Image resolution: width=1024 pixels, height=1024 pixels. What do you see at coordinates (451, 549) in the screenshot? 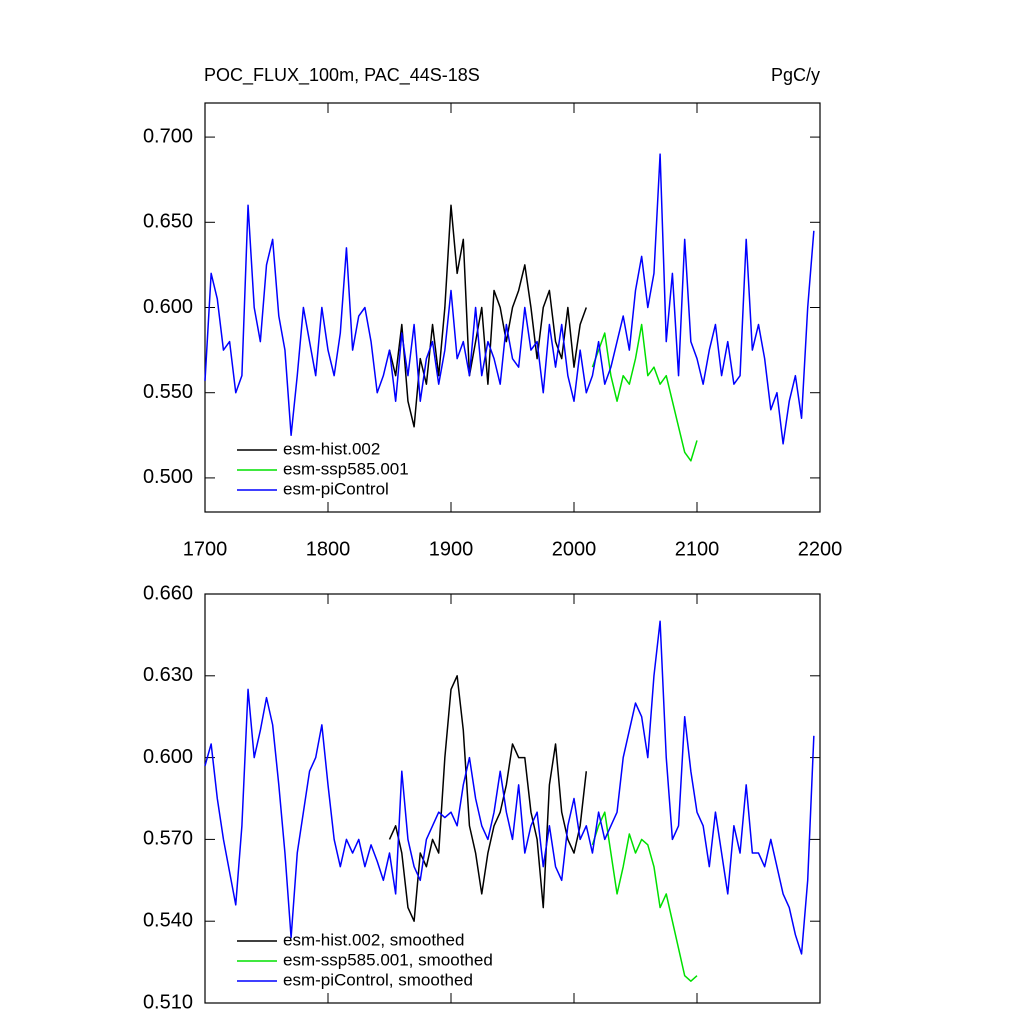
I see `x-tick-label: 1900` at bounding box center [451, 549].